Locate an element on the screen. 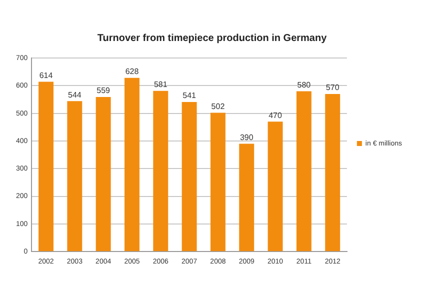 The image size is (426, 281). data-label: 390 is located at coordinates (247, 137).